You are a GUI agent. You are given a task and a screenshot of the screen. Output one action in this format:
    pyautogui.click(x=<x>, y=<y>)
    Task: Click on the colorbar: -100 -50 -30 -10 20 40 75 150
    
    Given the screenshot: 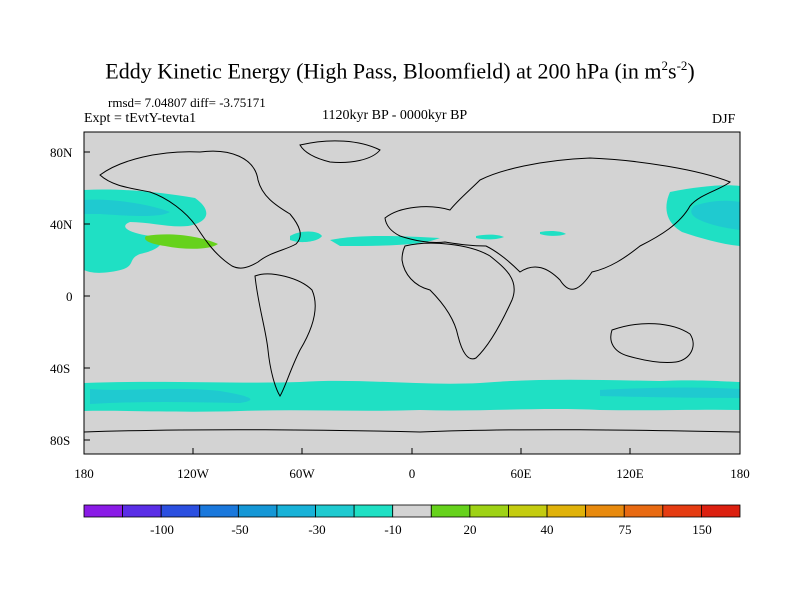 What is the action you would take?
    pyautogui.click(x=412, y=520)
    